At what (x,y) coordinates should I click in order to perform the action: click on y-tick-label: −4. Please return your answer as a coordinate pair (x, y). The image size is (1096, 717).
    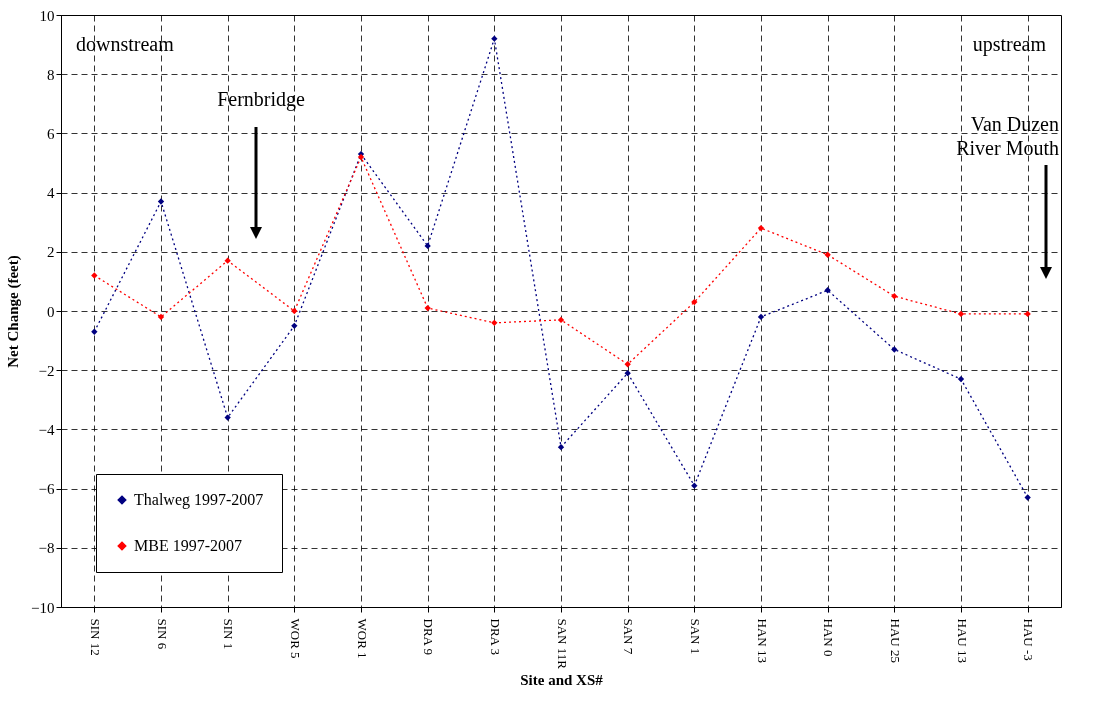
    Looking at the image, I should click on (46, 429).